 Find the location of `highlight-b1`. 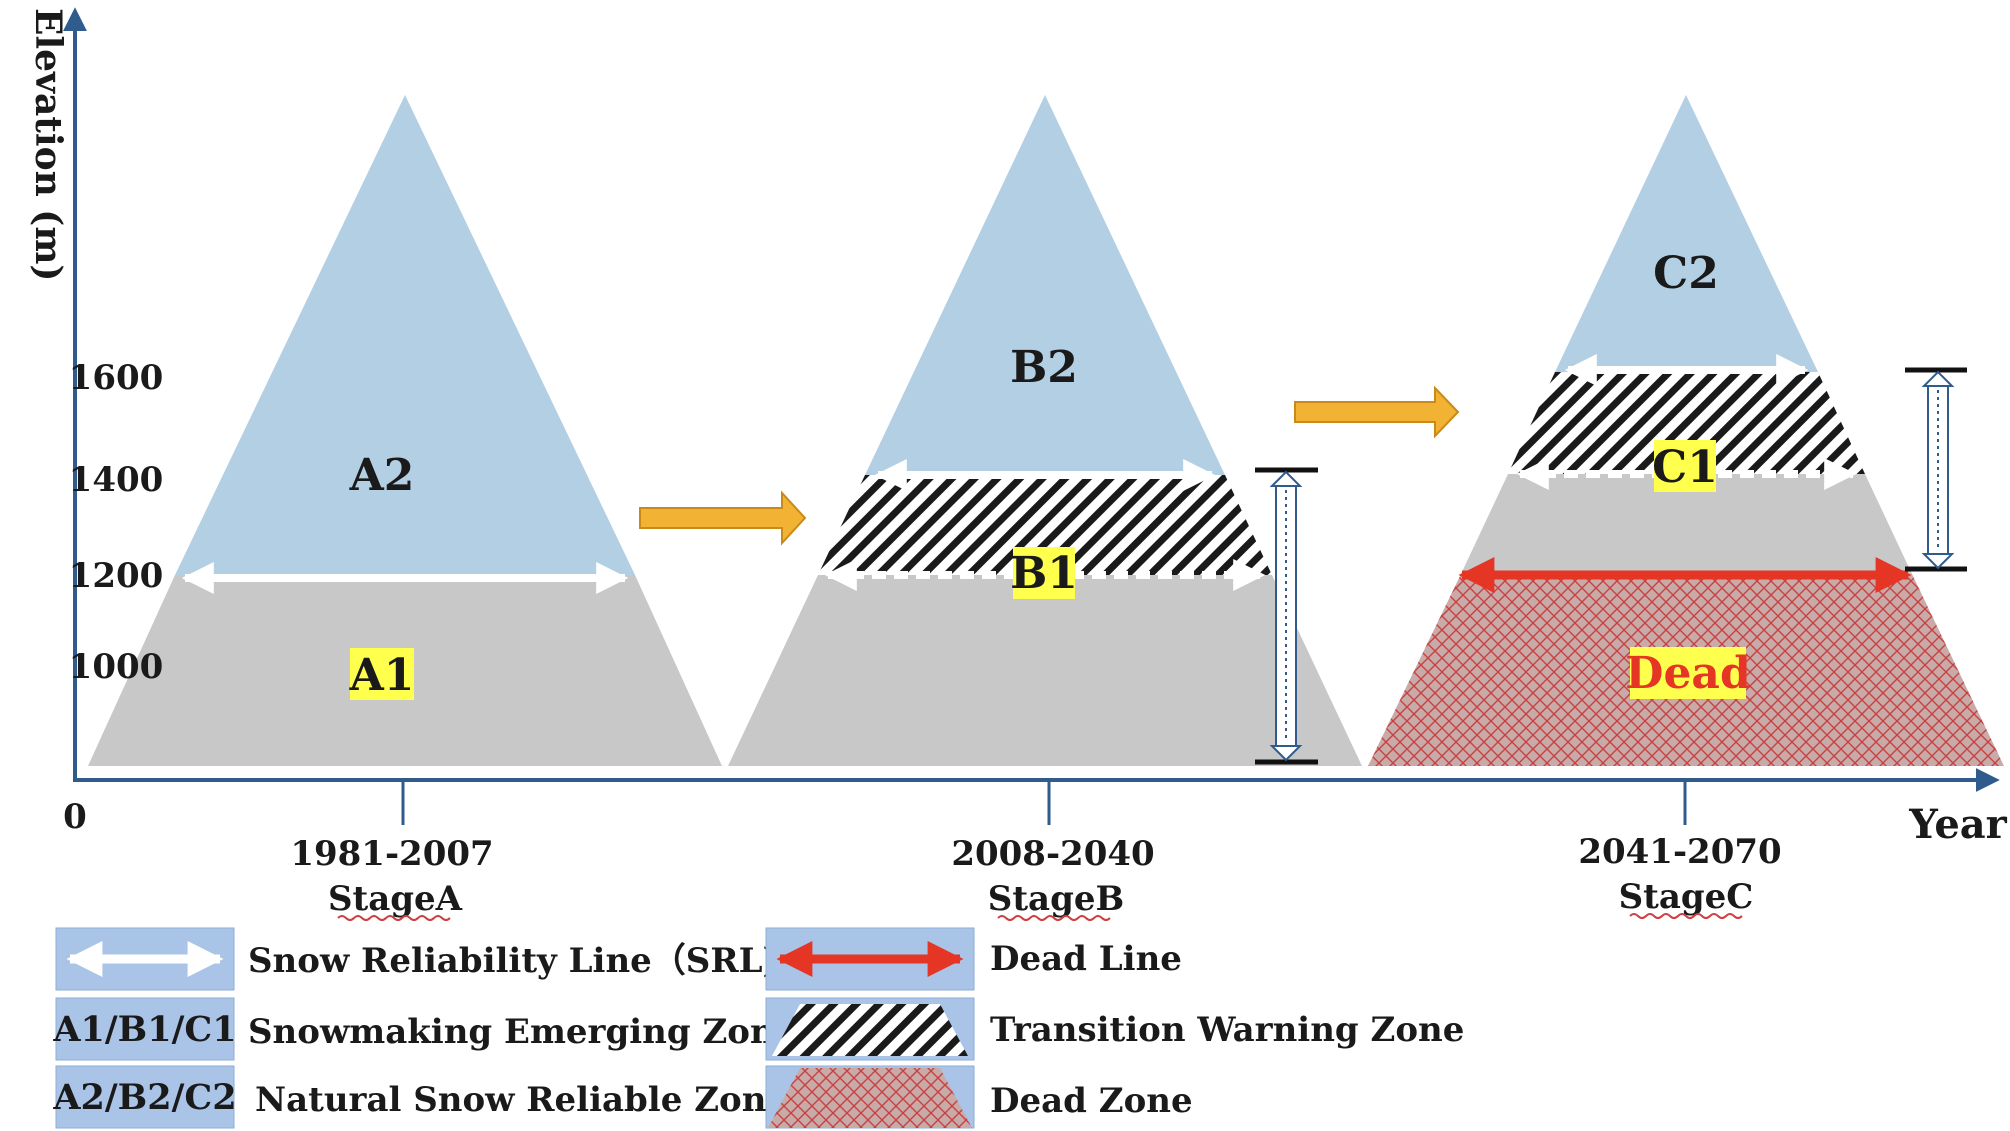

highlight-b1 is located at coordinates (1044, 573).